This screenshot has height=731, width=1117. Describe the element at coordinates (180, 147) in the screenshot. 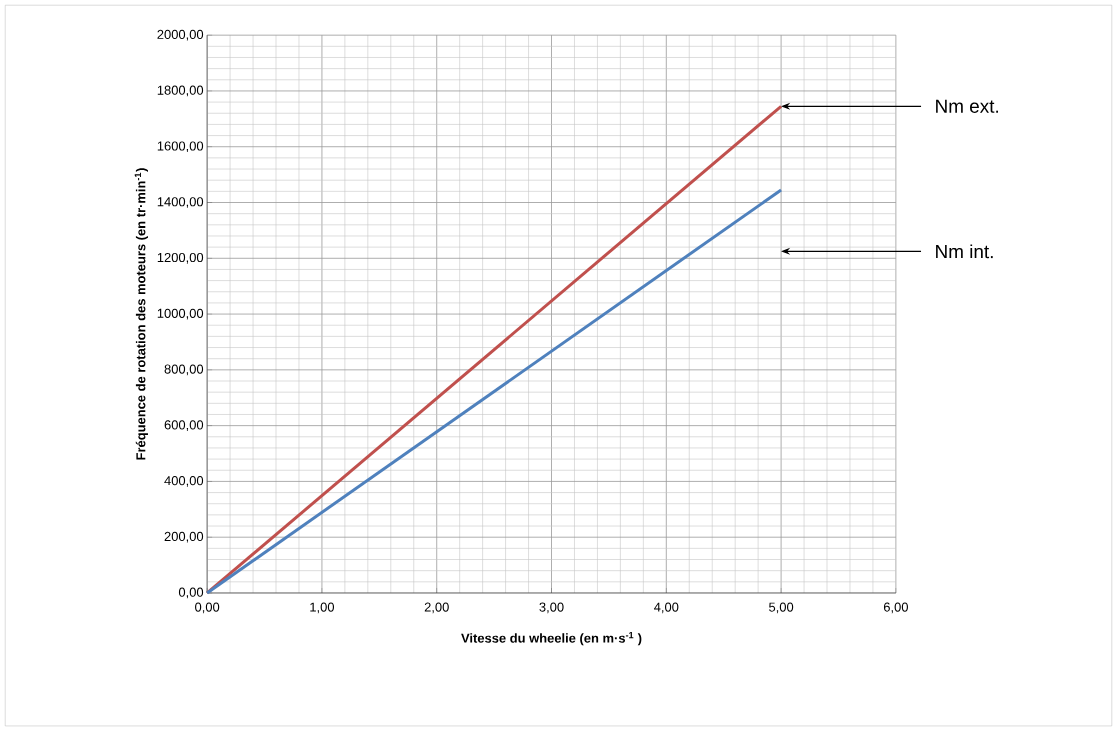

I see `y-tick-label: 1600,00` at that location.